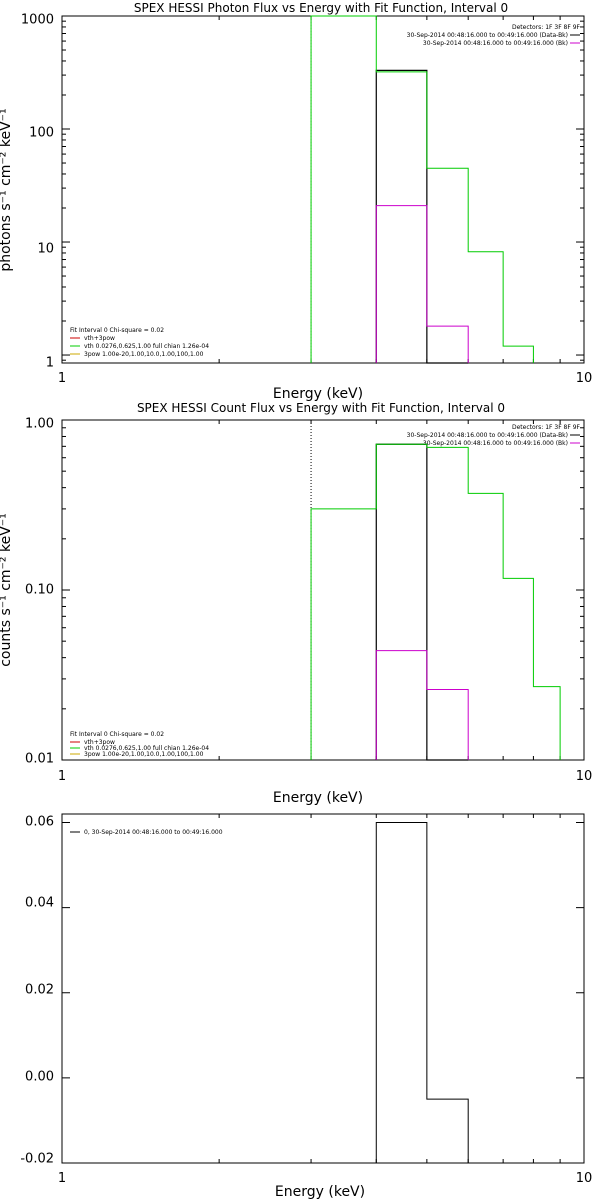  I want to click on y-tick-label: 100, so click(41, 133).